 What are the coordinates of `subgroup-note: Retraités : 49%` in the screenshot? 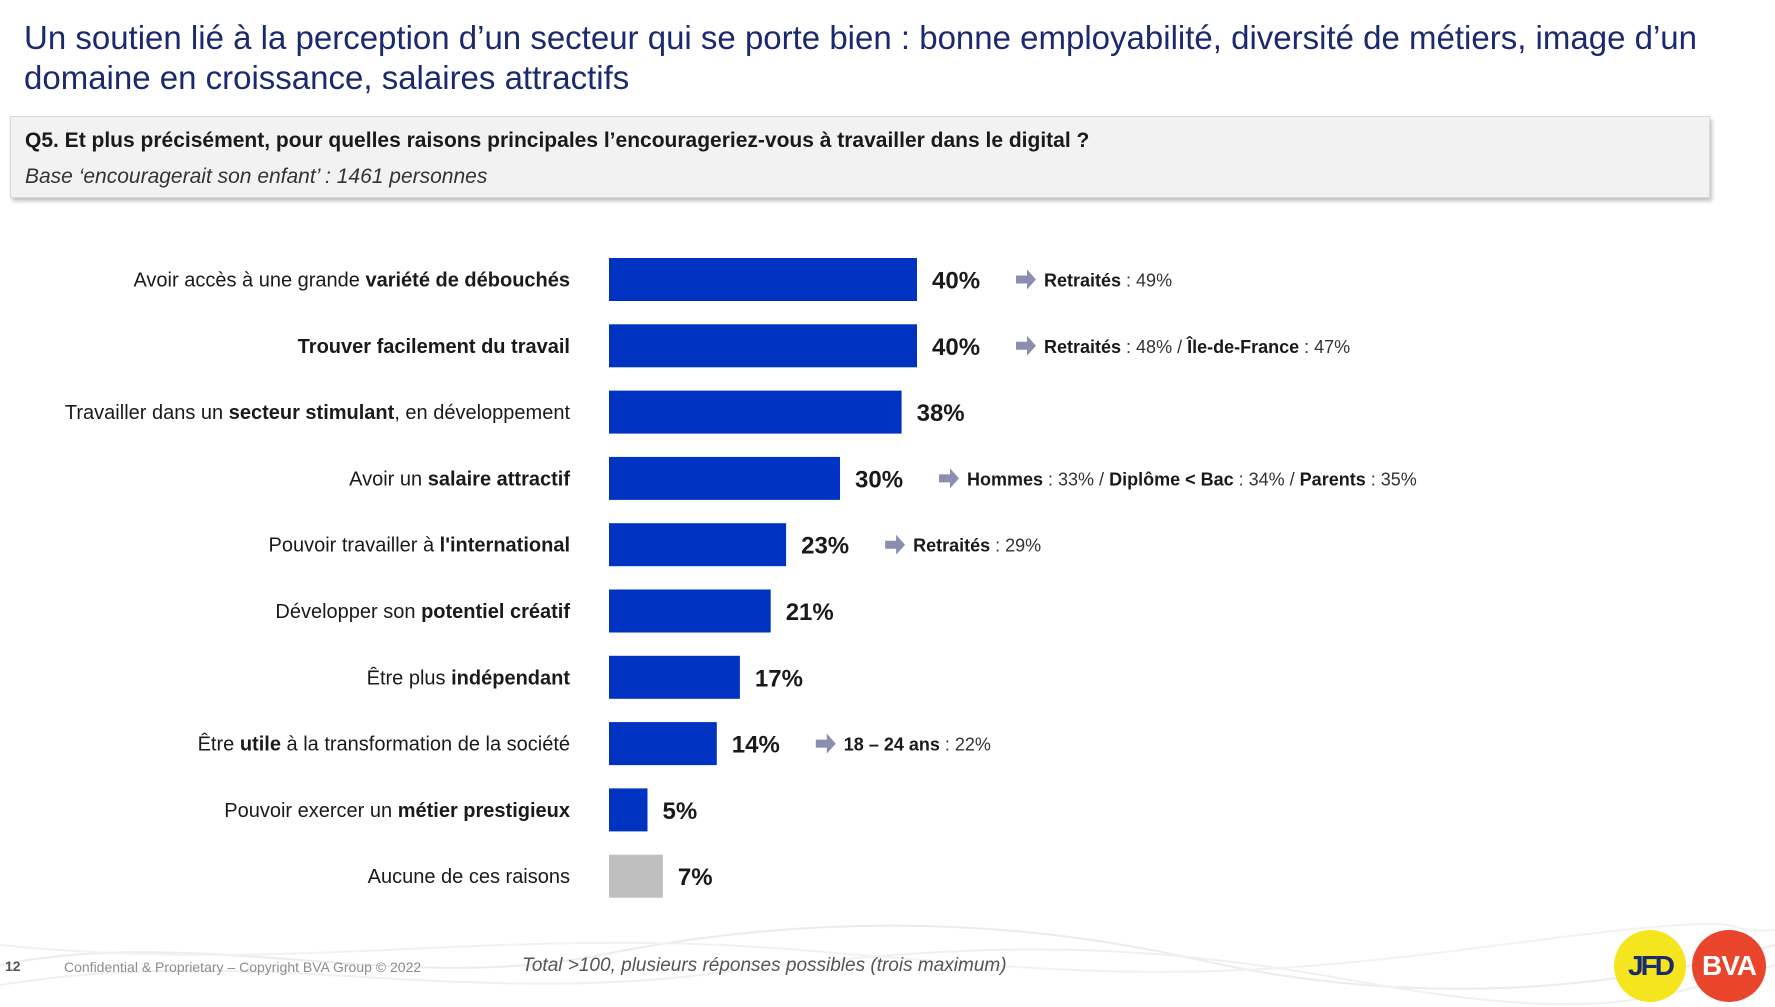 It's located at (1108, 281).